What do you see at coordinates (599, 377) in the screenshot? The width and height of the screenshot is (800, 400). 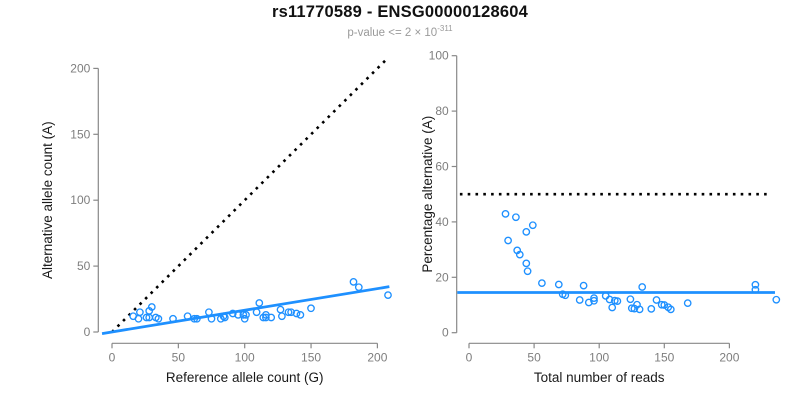 I see `x-axis-title: Total number of reads` at bounding box center [599, 377].